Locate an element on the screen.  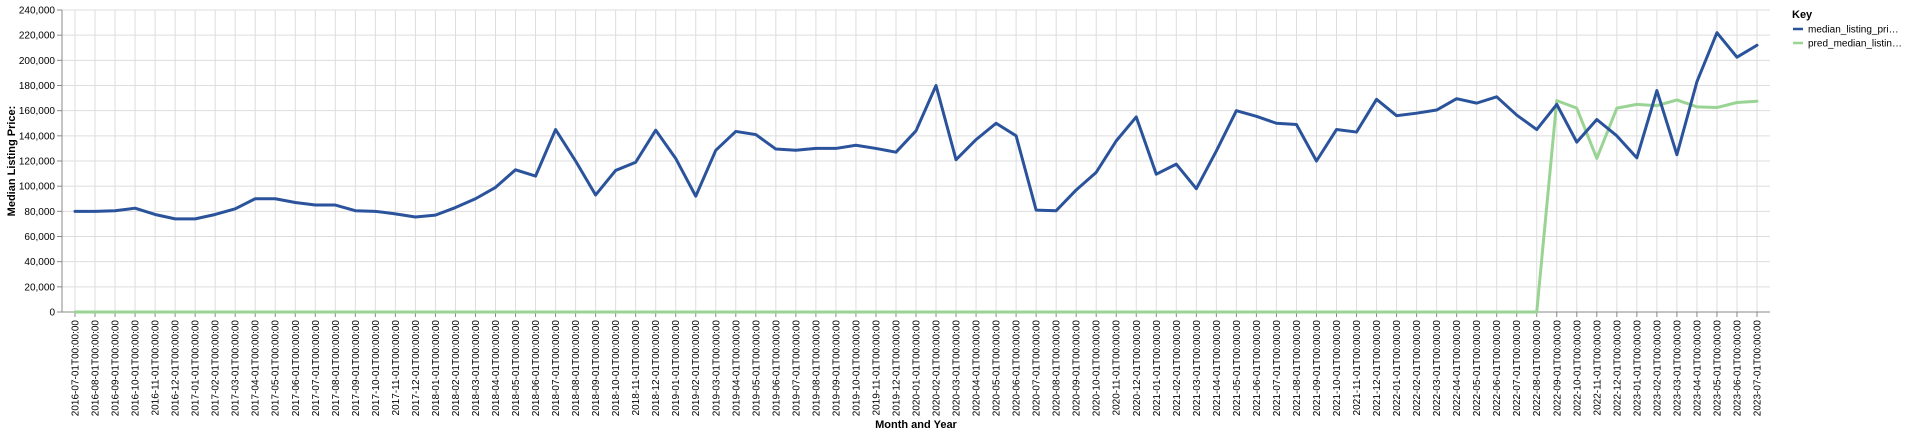
x-tick-label: 2020-03-01T00:00:00 is located at coordinates (957, 368).